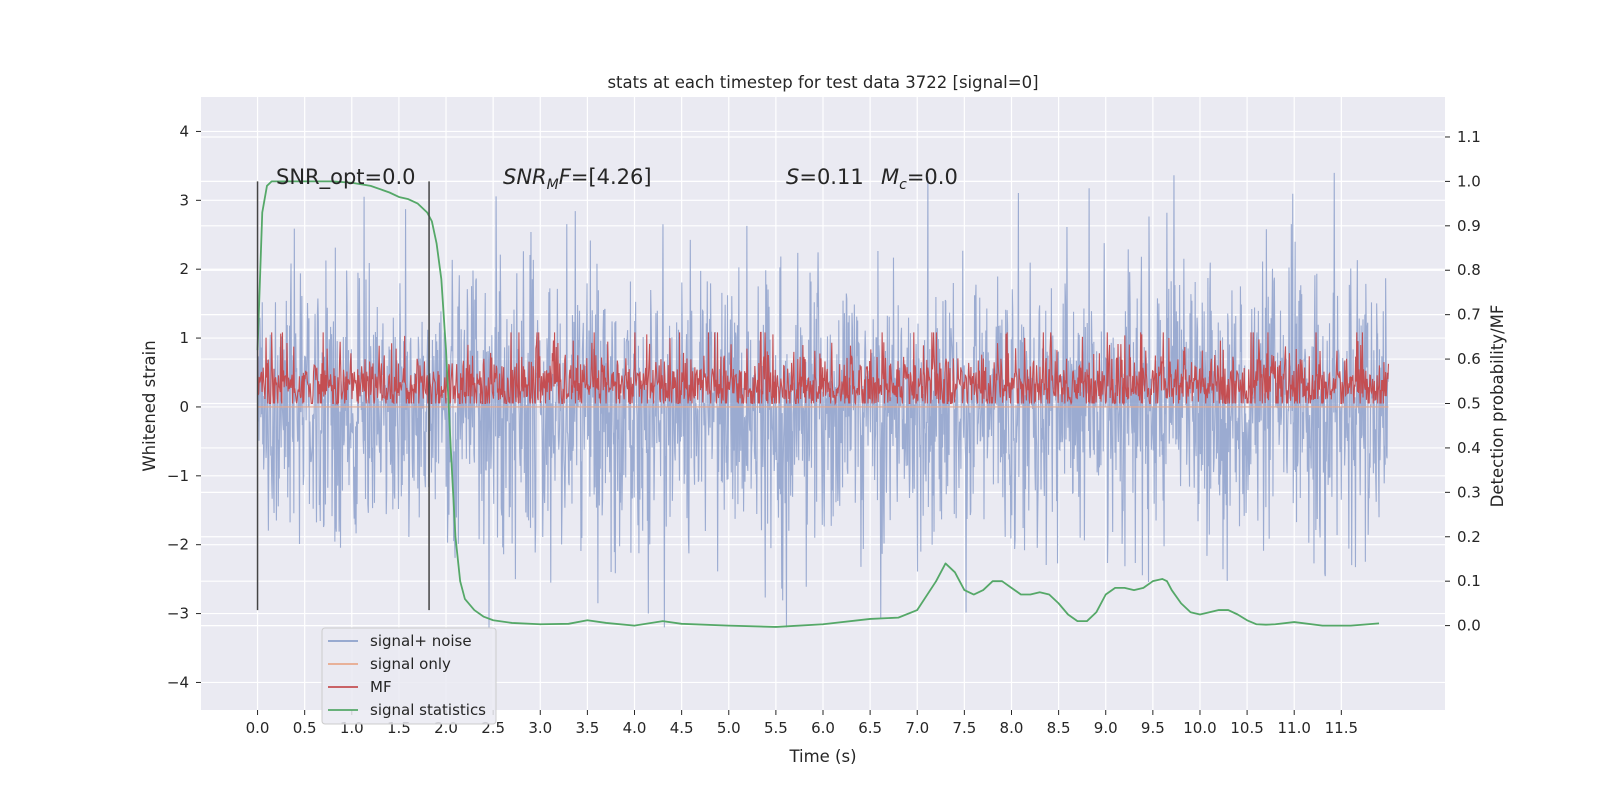 This screenshot has height=800, width=1600. I want to click on mc-value: =0.0, so click(932, 177).